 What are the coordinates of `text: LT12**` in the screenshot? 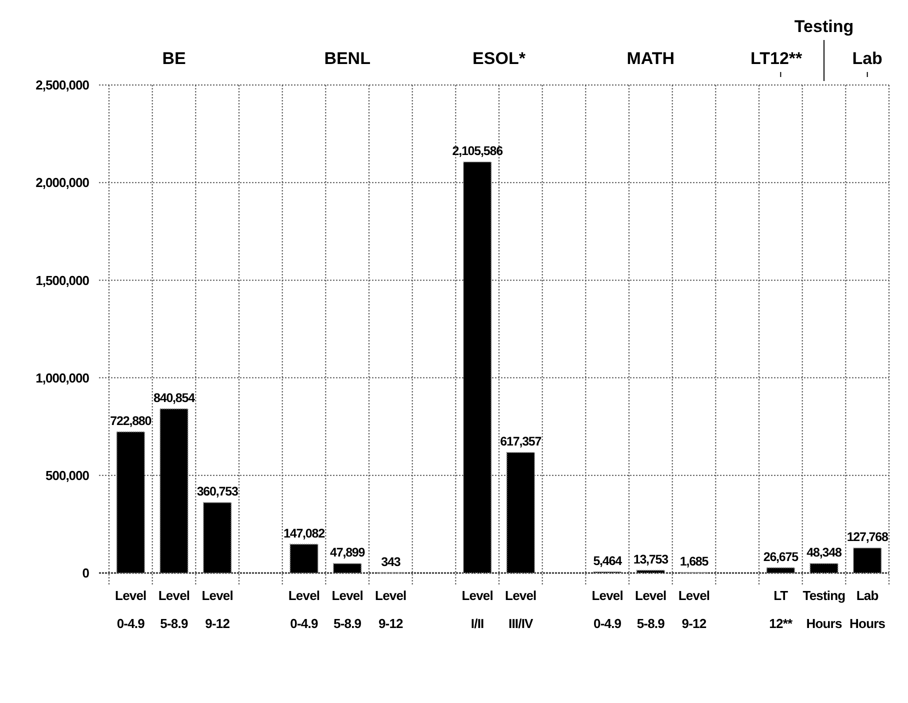 It's located at (776, 58).